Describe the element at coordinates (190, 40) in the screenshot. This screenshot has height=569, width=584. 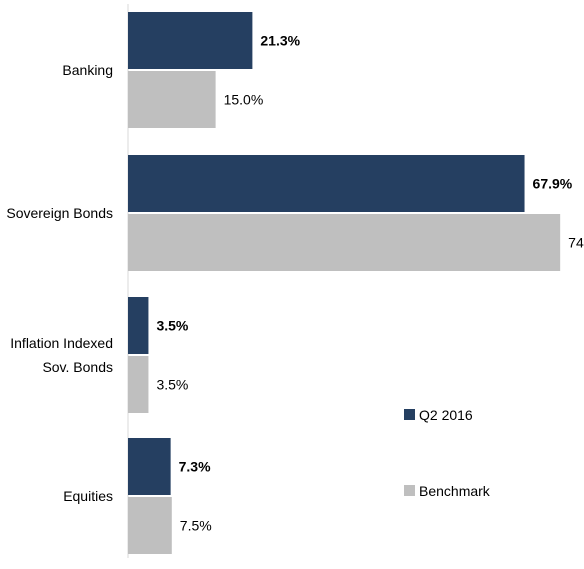
I see `bar-q2-2016-banking` at that location.